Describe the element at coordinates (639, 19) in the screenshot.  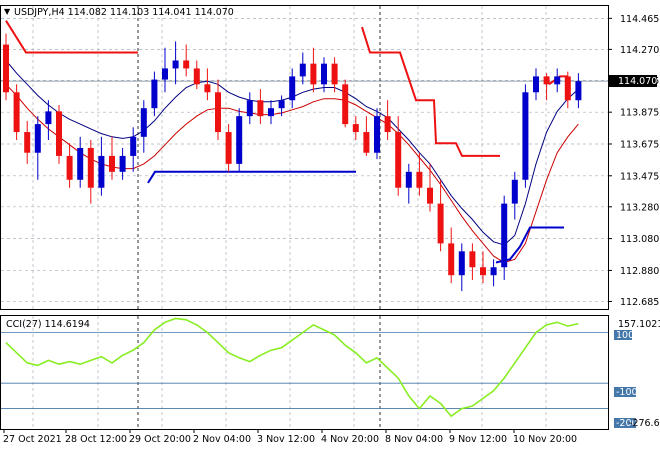
I see `price-tick-label: 114.465` at that location.